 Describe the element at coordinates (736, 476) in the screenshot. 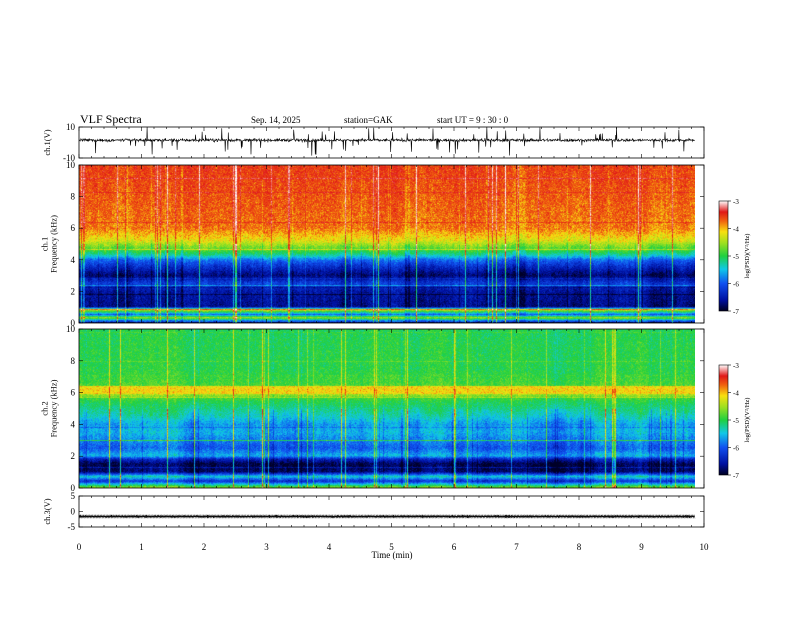

I see `ch2-spectrogram-colorbar-tick-label: -7` at that location.